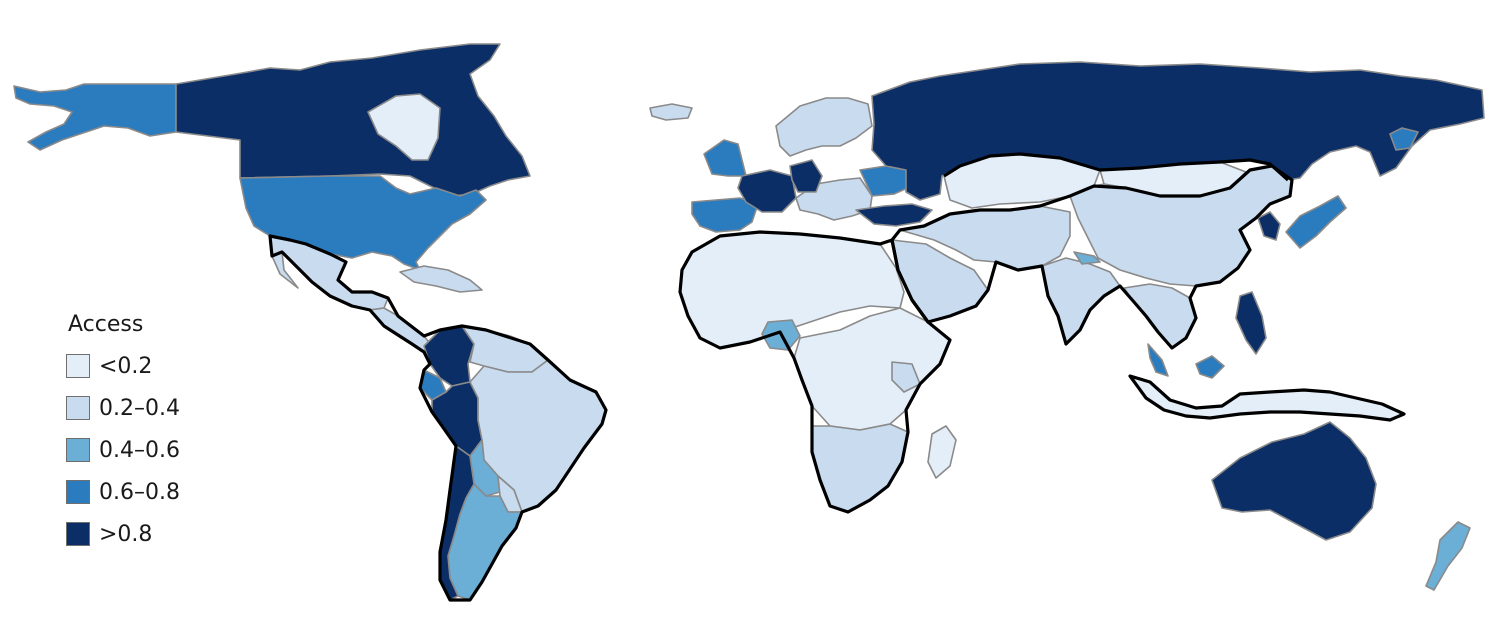 This screenshot has width=1511, height=623. Describe the element at coordinates (353, 120) in the screenshot. I see `region-canada` at that location.